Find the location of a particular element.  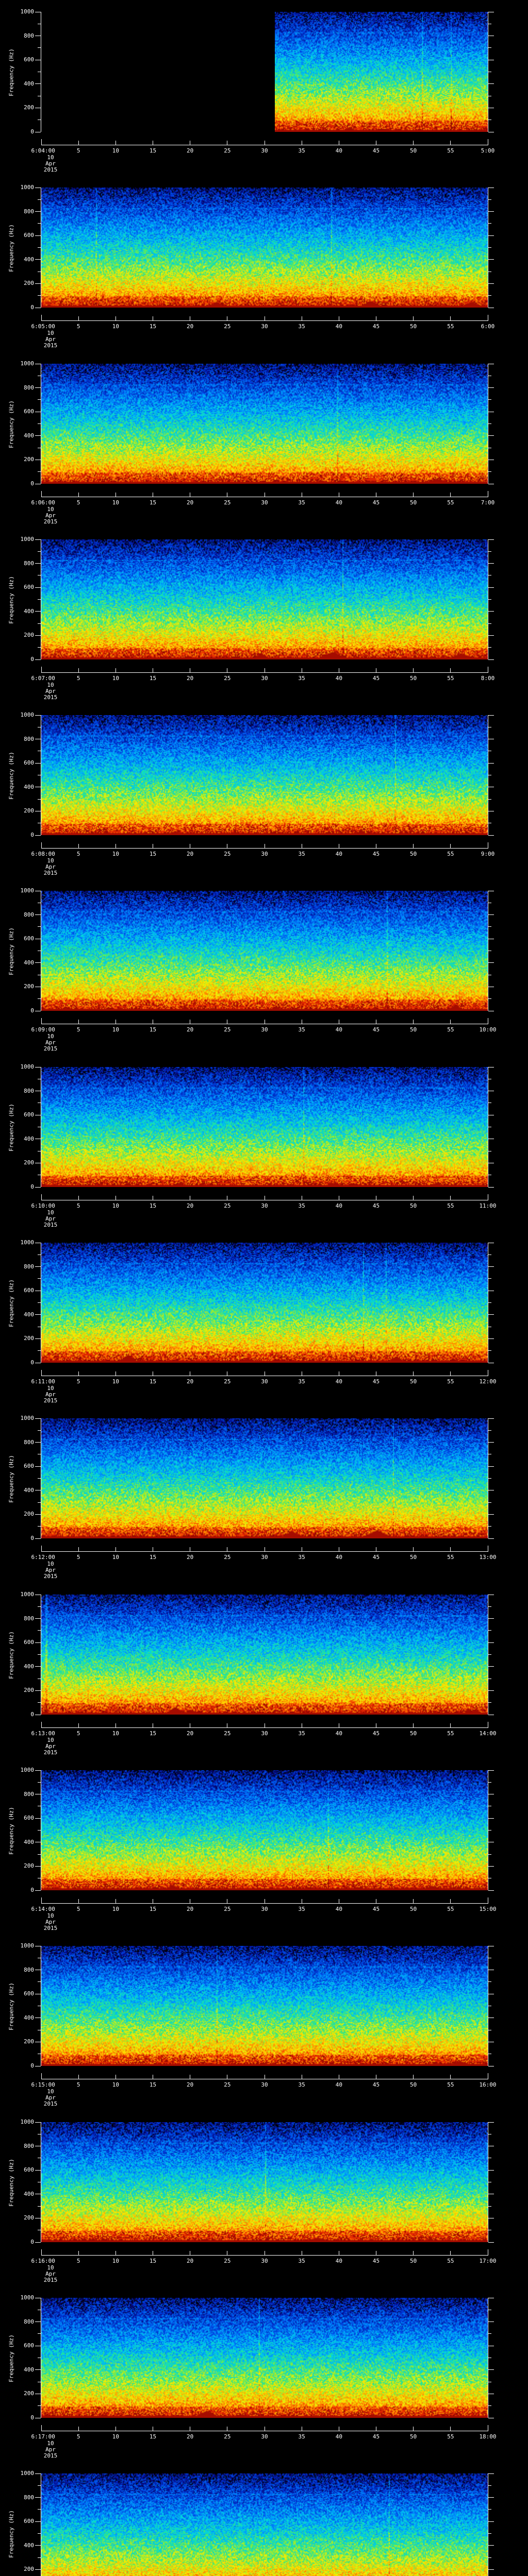

start-time-label: 6:07:00 is located at coordinates (43, 678).